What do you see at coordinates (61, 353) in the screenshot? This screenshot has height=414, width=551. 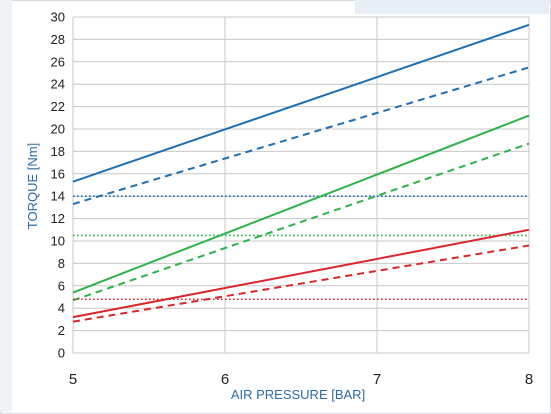 I see `y-tick-label: 0` at bounding box center [61, 353].